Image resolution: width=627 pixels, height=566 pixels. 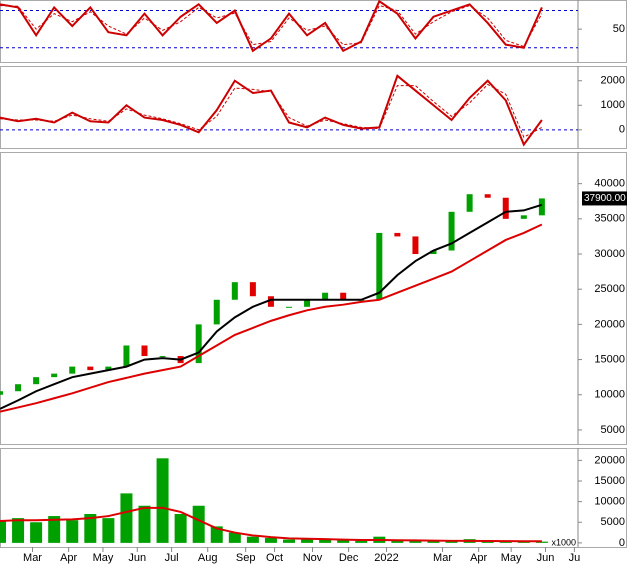 I want to click on x-tick-label: Nov, so click(x=313, y=558).